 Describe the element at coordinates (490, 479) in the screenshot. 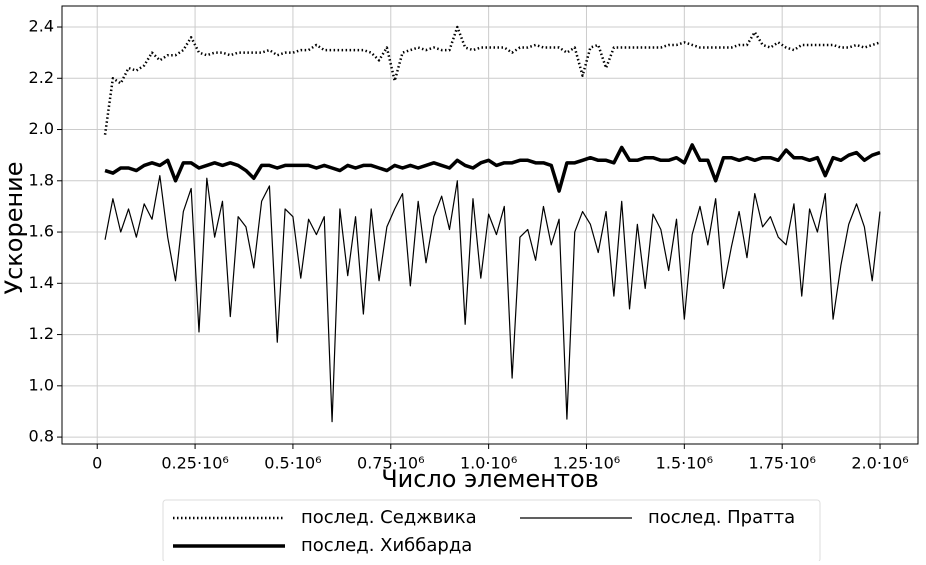

I see `x-axis-label: Число элементов` at that location.